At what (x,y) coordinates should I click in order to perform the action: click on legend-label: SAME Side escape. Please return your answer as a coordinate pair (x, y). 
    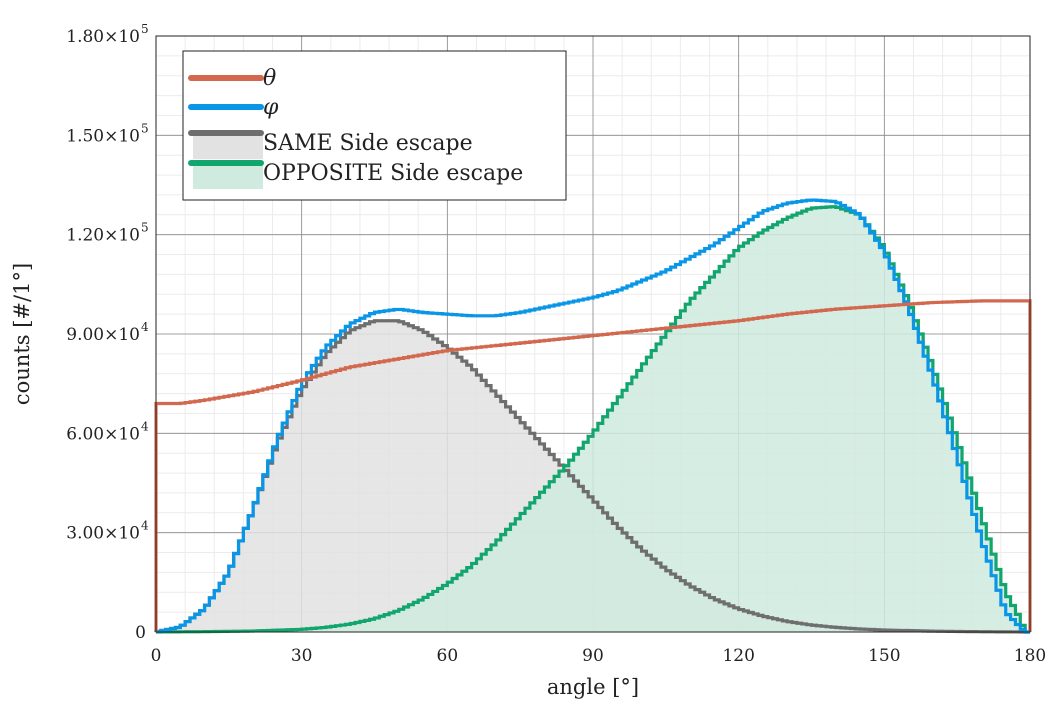
    Looking at the image, I should click on (368, 143).